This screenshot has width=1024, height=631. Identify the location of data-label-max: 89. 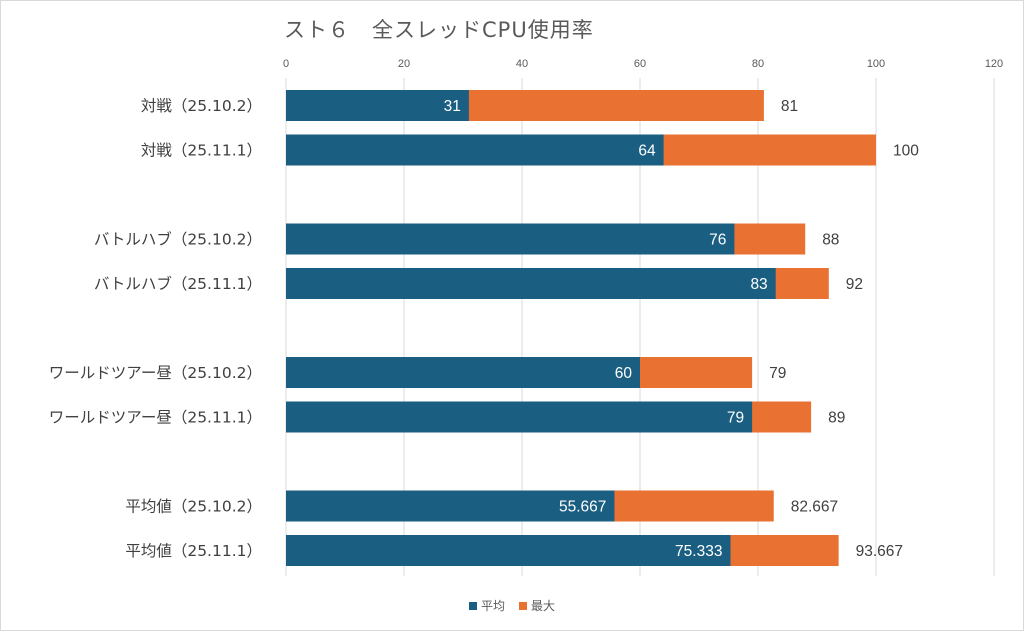
(836, 418).